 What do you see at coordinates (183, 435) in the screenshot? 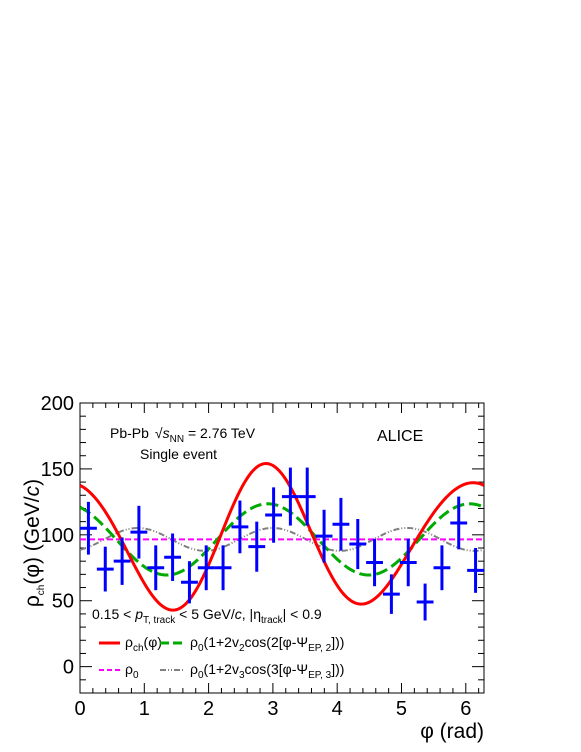
I see `annotation-system: Pb-Pb √sNN = 2.76 TeV` at bounding box center [183, 435].